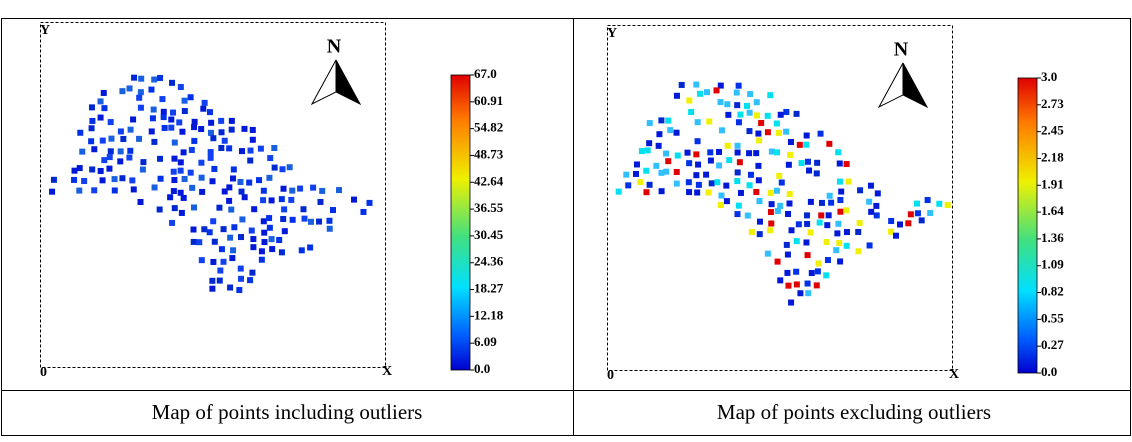 The image size is (1132, 442). What do you see at coordinates (323, 82) in the screenshot?
I see `north-arrow-left` at bounding box center [323, 82].